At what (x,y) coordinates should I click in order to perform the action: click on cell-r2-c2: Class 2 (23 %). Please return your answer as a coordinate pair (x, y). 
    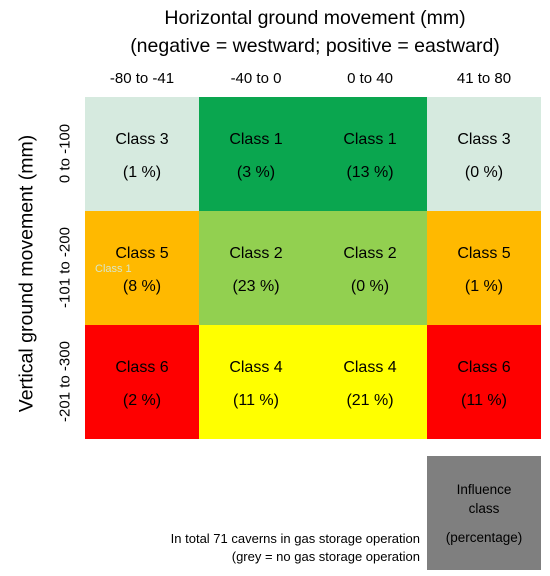
    Looking at the image, I should click on (256, 268).